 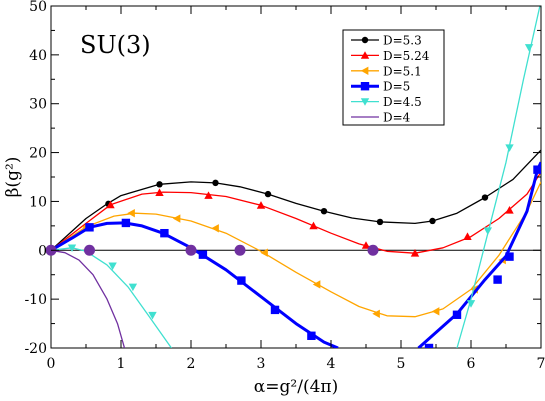 What do you see at coordinates (38, 7) in the screenshot?
I see `y-tick-label: 50` at bounding box center [38, 7].